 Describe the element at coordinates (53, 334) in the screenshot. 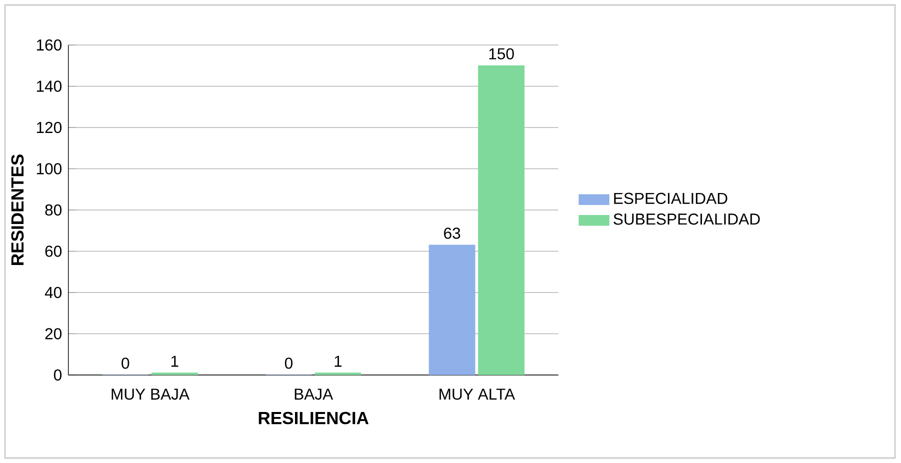

I see `y-tick-label: 20` at that location.